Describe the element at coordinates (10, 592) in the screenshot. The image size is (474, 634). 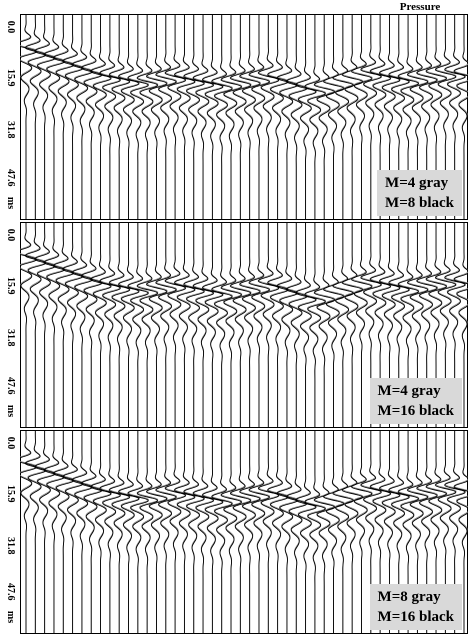
I see `y-tick-label: 47.6` at that location.